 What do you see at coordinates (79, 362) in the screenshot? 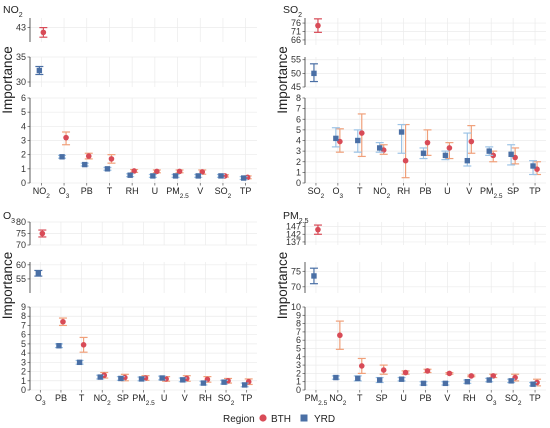
I see `point-yrd-t` at bounding box center [79, 362].